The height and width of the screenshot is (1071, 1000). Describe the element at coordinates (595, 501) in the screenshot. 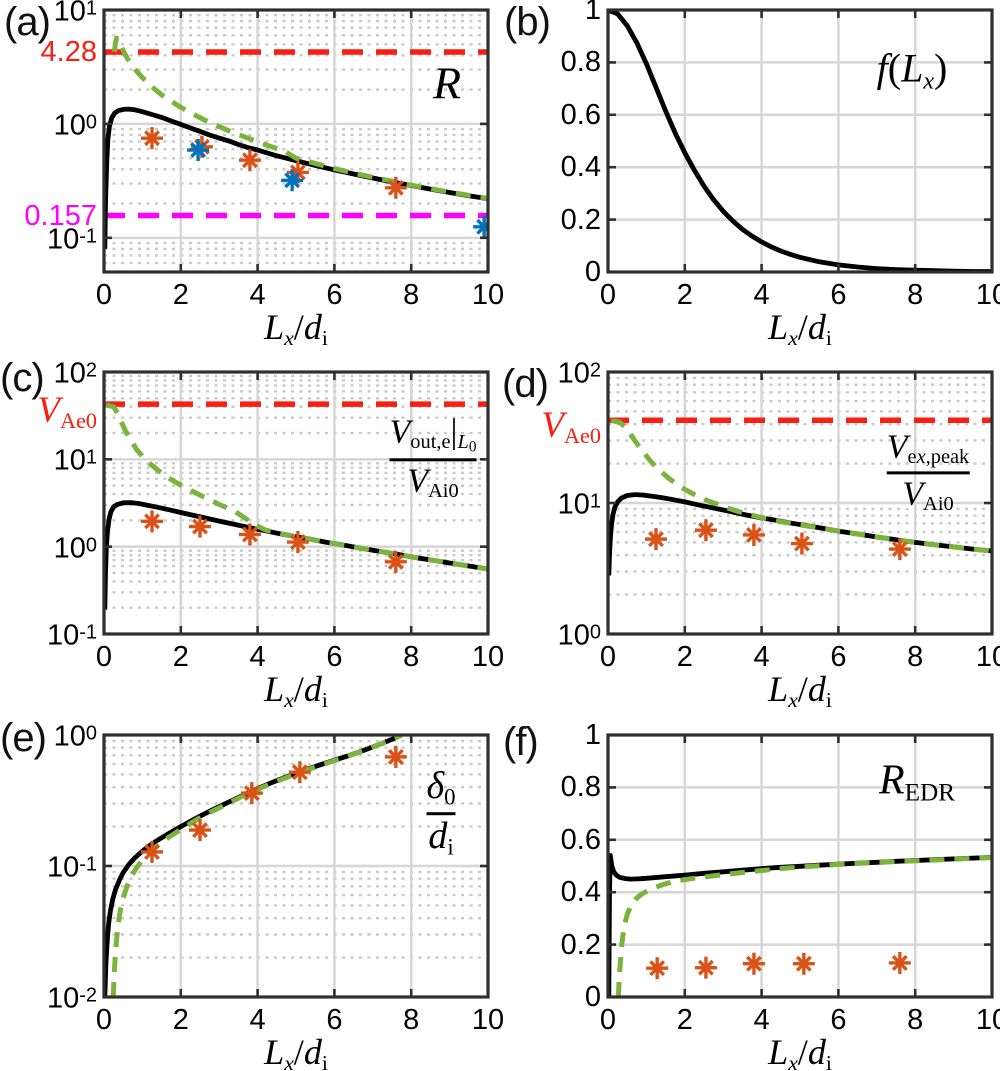

I see `y-tick-exponent: 1` at that location.